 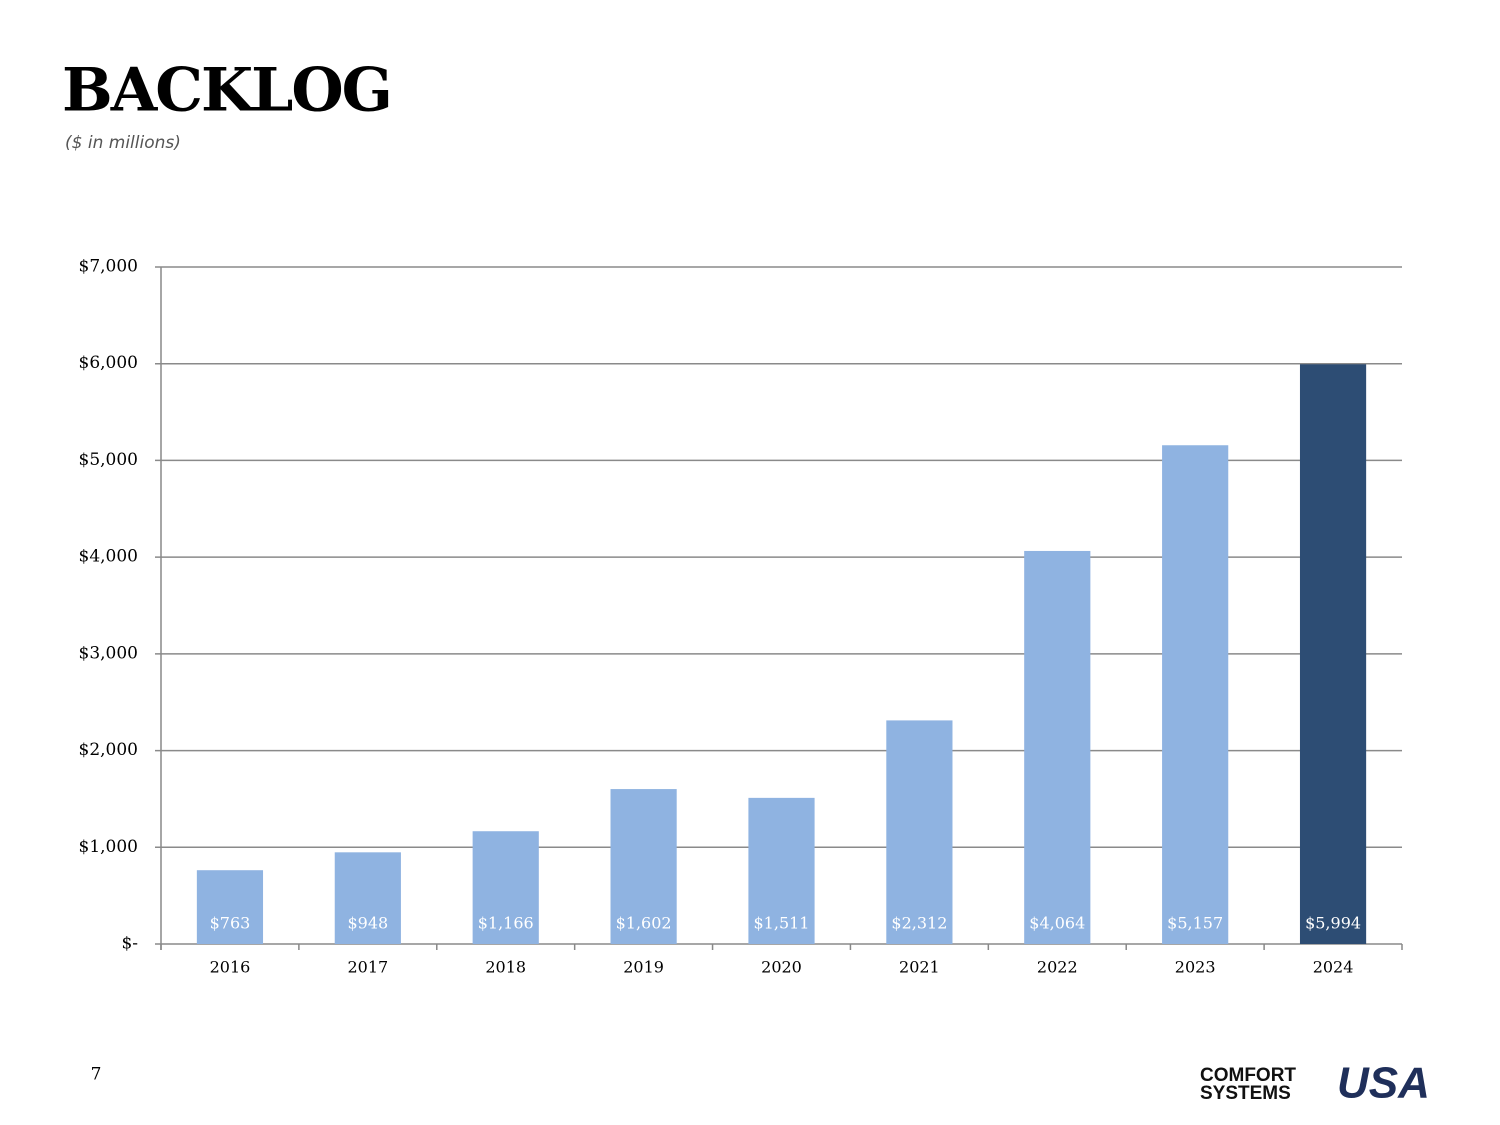 I want to click on y-tick-label: $5,000, so click(x=108, y=460).